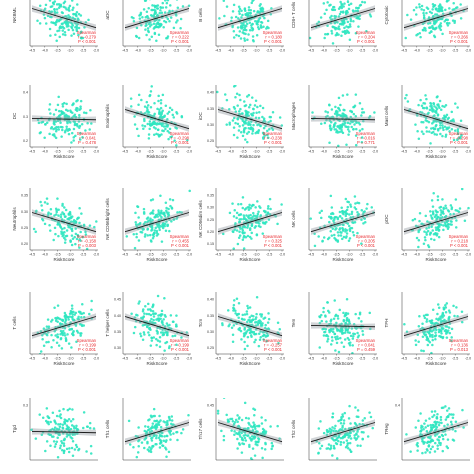  I want to click on x-tick-label: -4.0, so click(231, 51).